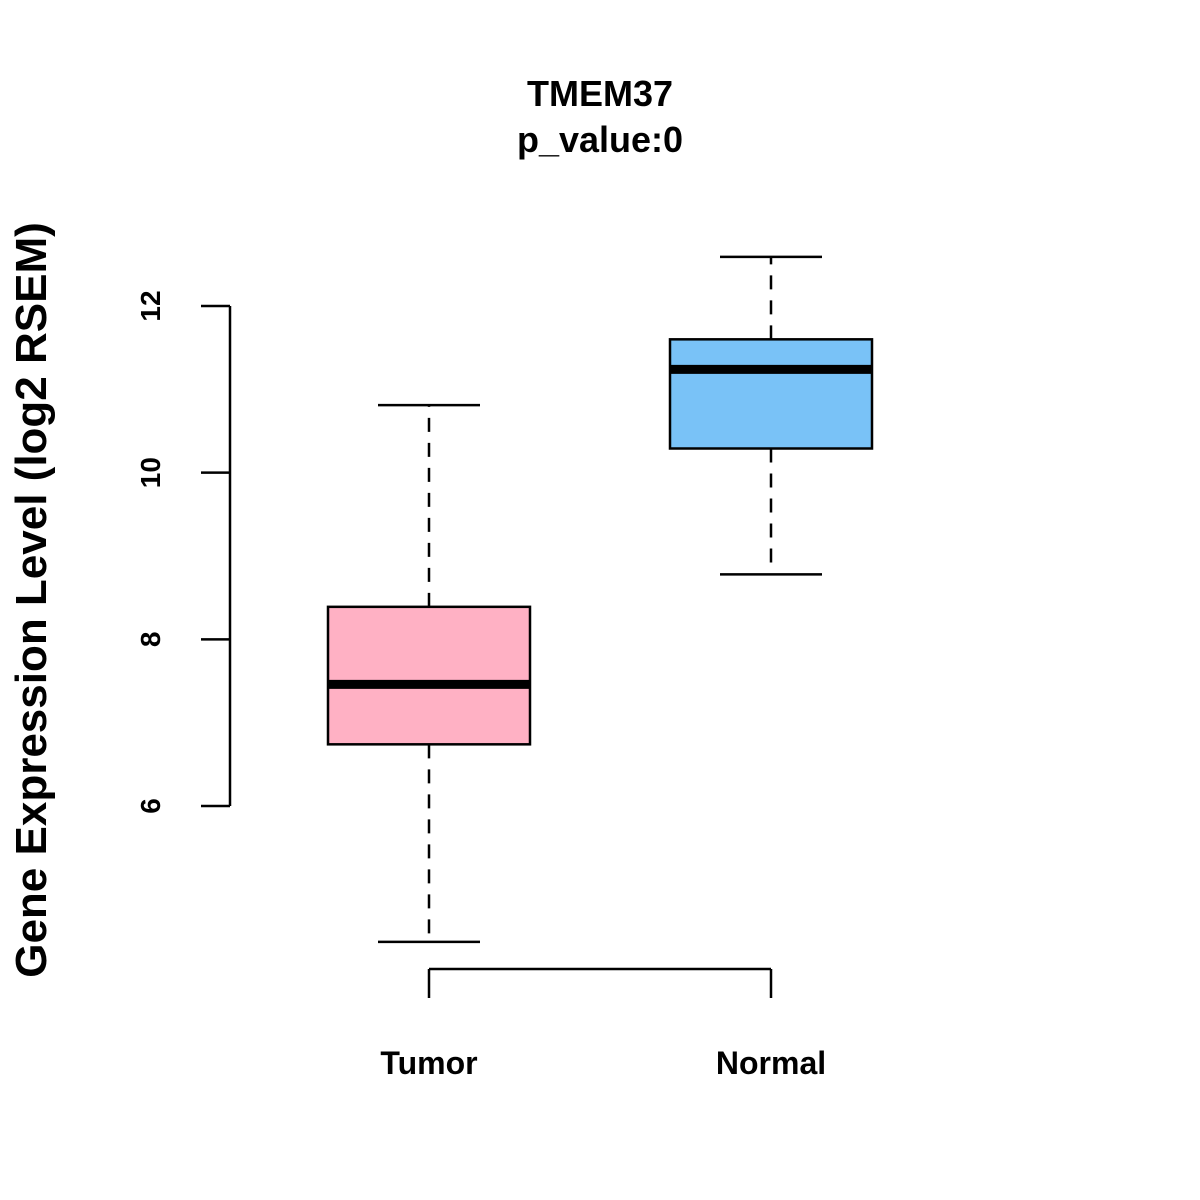  What do you see at coordinates (771, 1063) in the screenshot?
I see `x-tick-label-normal: Normal` at bounding box center [771, 1063].